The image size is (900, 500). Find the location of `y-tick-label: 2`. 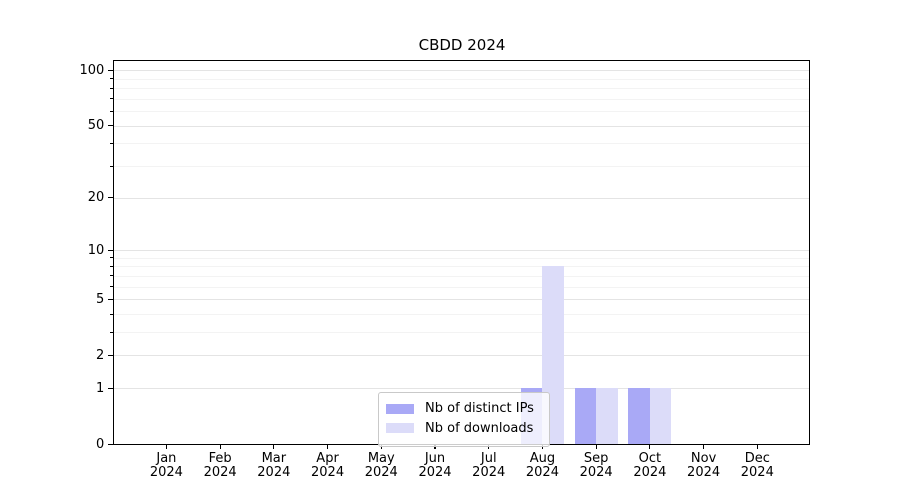

y-tick-label: 2 is located at coordinates (100, 355).